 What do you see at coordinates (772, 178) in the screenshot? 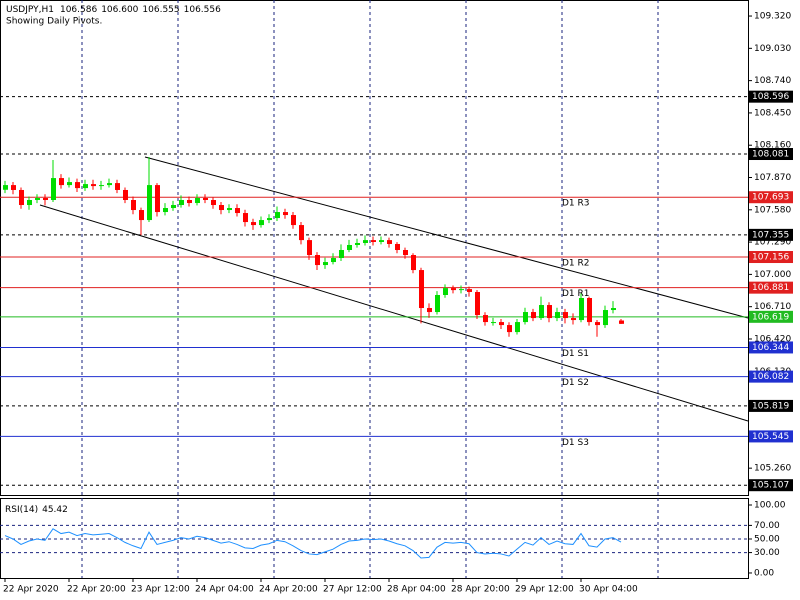
I see `y-tick-label: 107.870` at bounding box center [772, 178].